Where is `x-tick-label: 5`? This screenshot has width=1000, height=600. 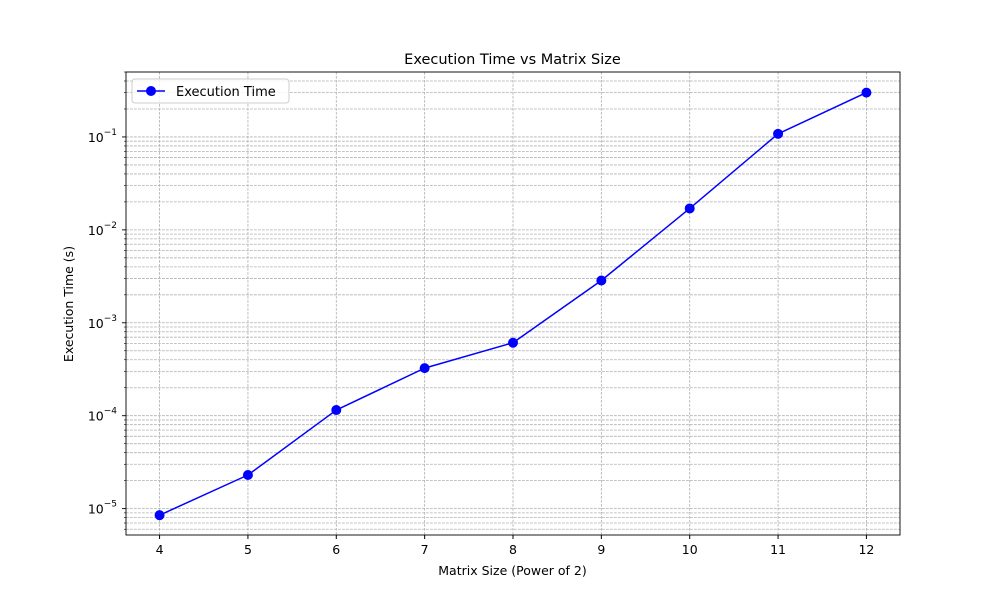
x-tick-label: 5 is located at coordinates (248, 549).